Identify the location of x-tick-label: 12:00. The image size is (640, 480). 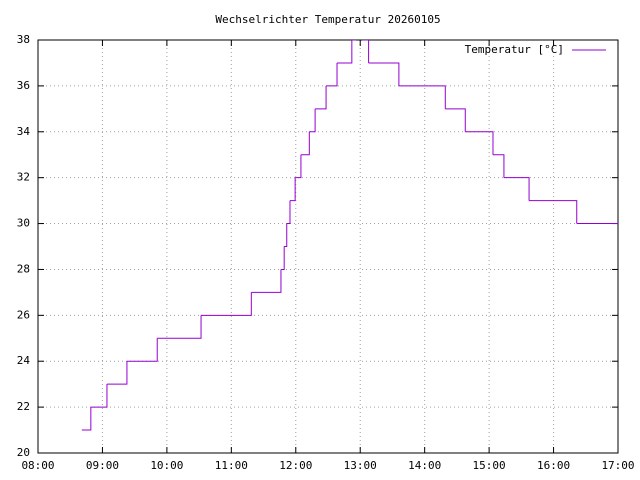
(295, 465).